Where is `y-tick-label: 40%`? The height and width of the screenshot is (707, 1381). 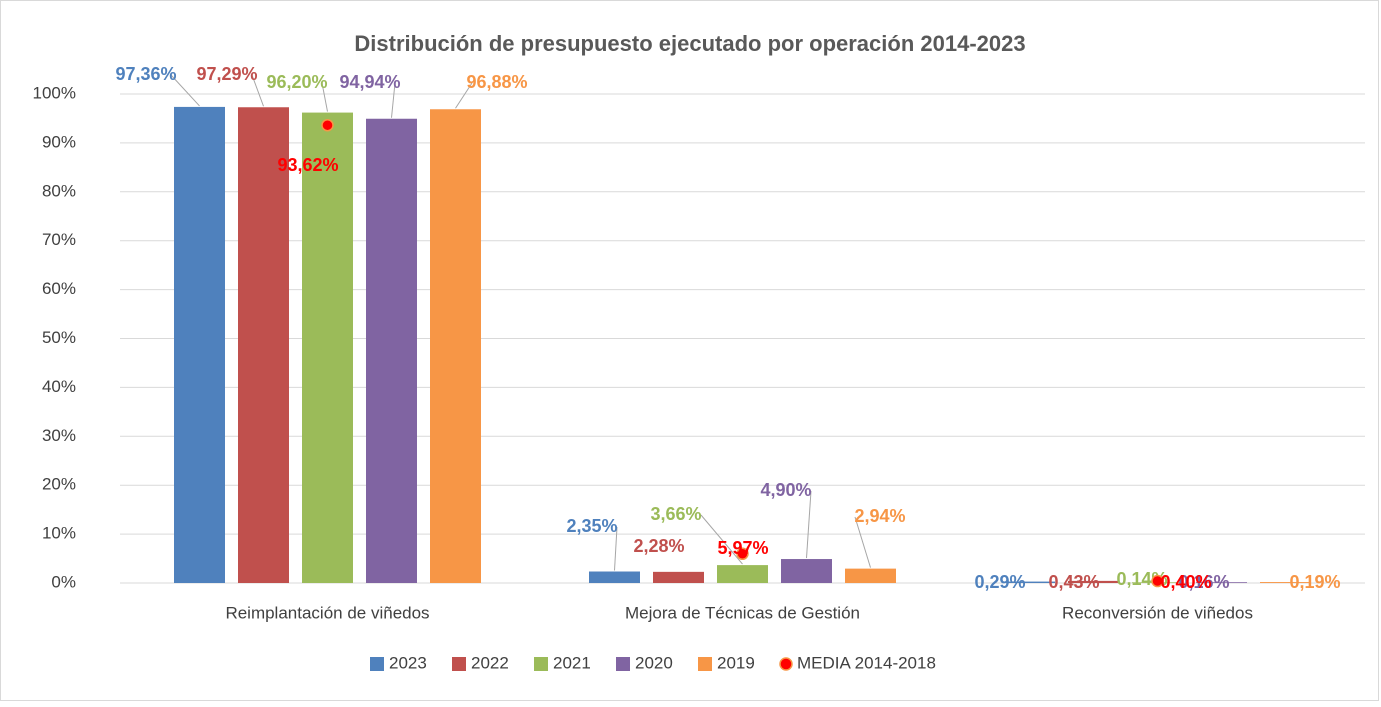 y-tick-label: 40% is located at coordinates (59, 386).